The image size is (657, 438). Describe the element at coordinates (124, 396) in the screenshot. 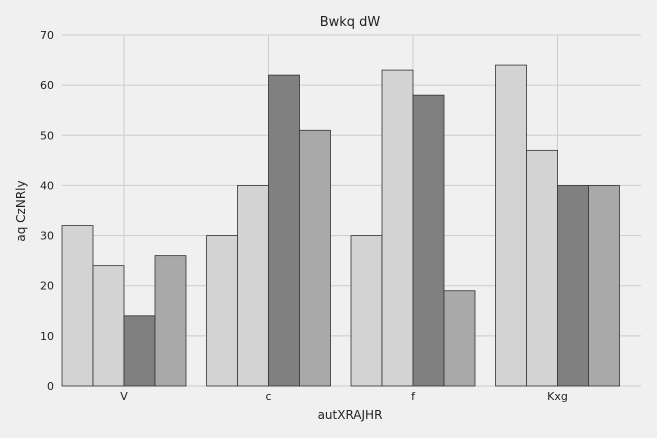

I see `x-tick-label: V` at that location.